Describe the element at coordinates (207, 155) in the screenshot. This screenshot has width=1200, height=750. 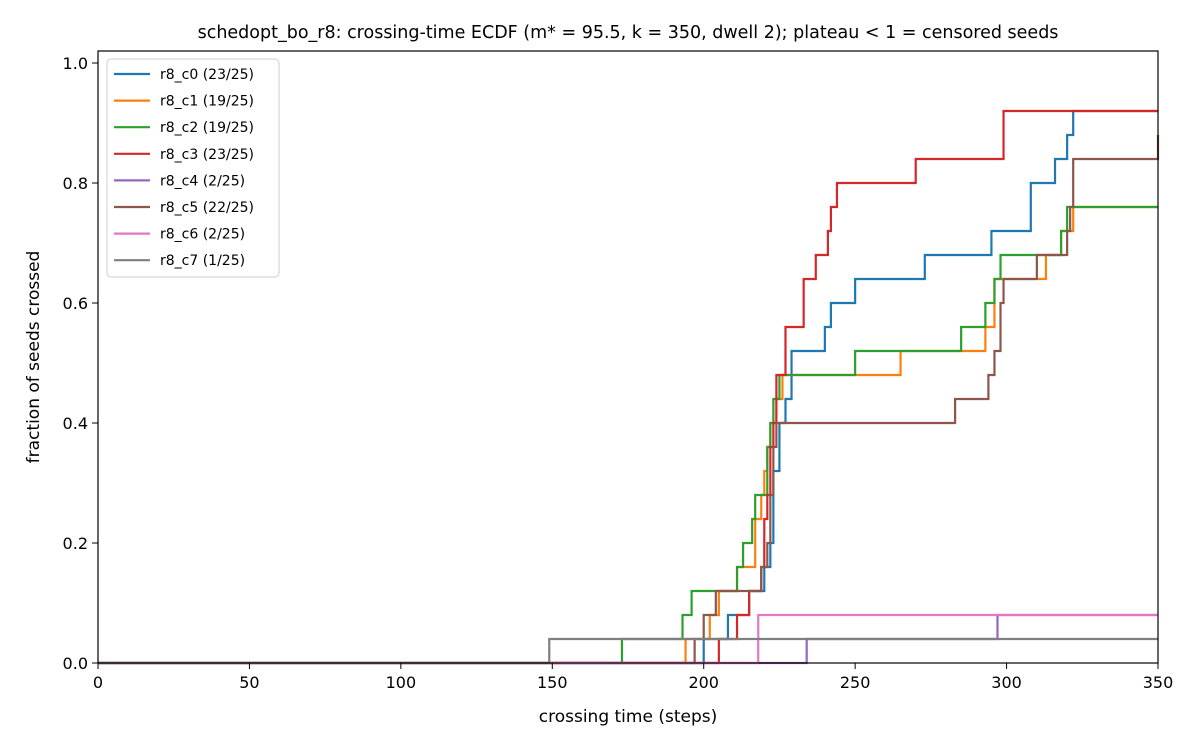
I see `legend-entry-label: r8_c3 (23/25)` at that location.